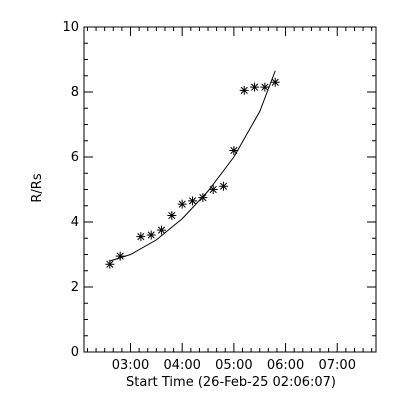 The width and height of the screenshot is (400, 400). Describe the element at coordinates (75, 157) in the screenshot. I see `y-tick-label: 6` at that location.